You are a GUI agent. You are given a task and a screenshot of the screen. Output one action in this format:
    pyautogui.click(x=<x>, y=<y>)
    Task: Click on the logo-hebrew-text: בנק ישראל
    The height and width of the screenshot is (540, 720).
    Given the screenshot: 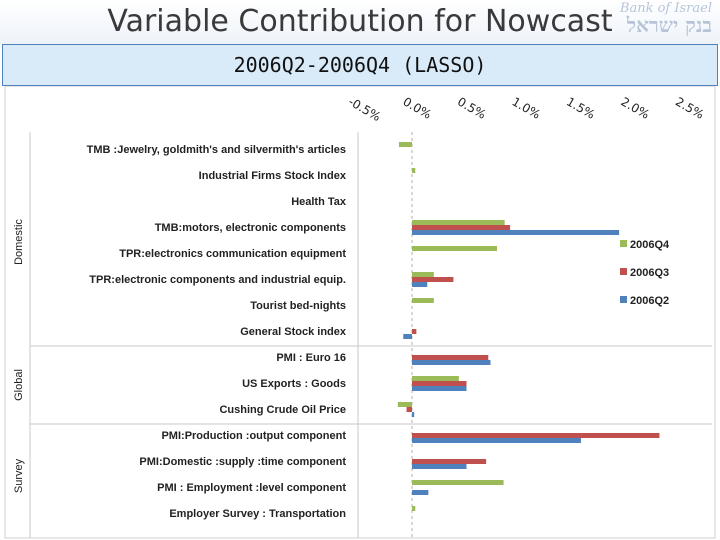 What is the action you would take?
    pyautogui.click(x=669, y=25)
    